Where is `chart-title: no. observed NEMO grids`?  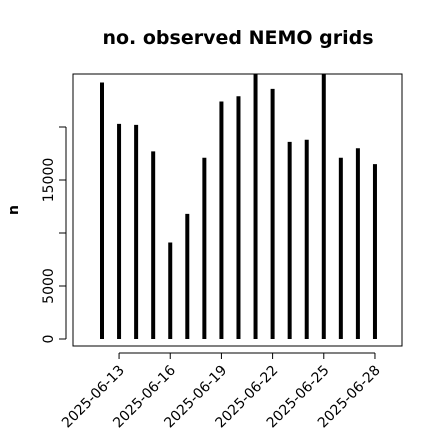
chart-title: no. observed NEMO grids is located at coordinates (237, 38).